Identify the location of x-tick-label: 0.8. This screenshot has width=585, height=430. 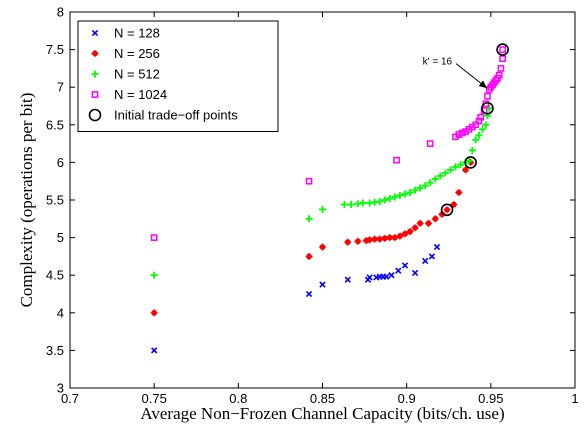
(238, 398).